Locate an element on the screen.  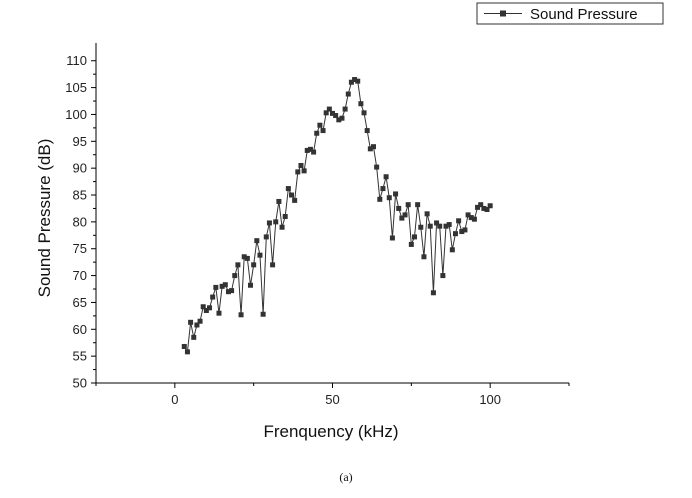
y-tick-label: 75 is located at coordinates (80, 248).